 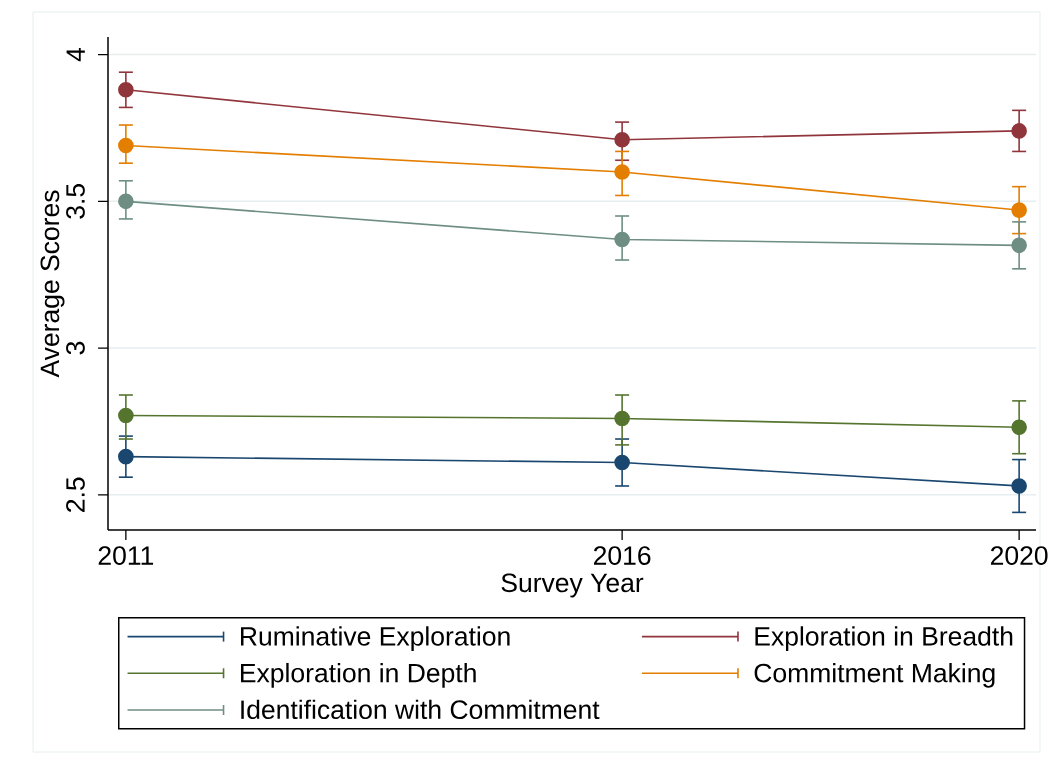 I want to click on legend-label: Identification with Commitment, so click(x=420, y=709).